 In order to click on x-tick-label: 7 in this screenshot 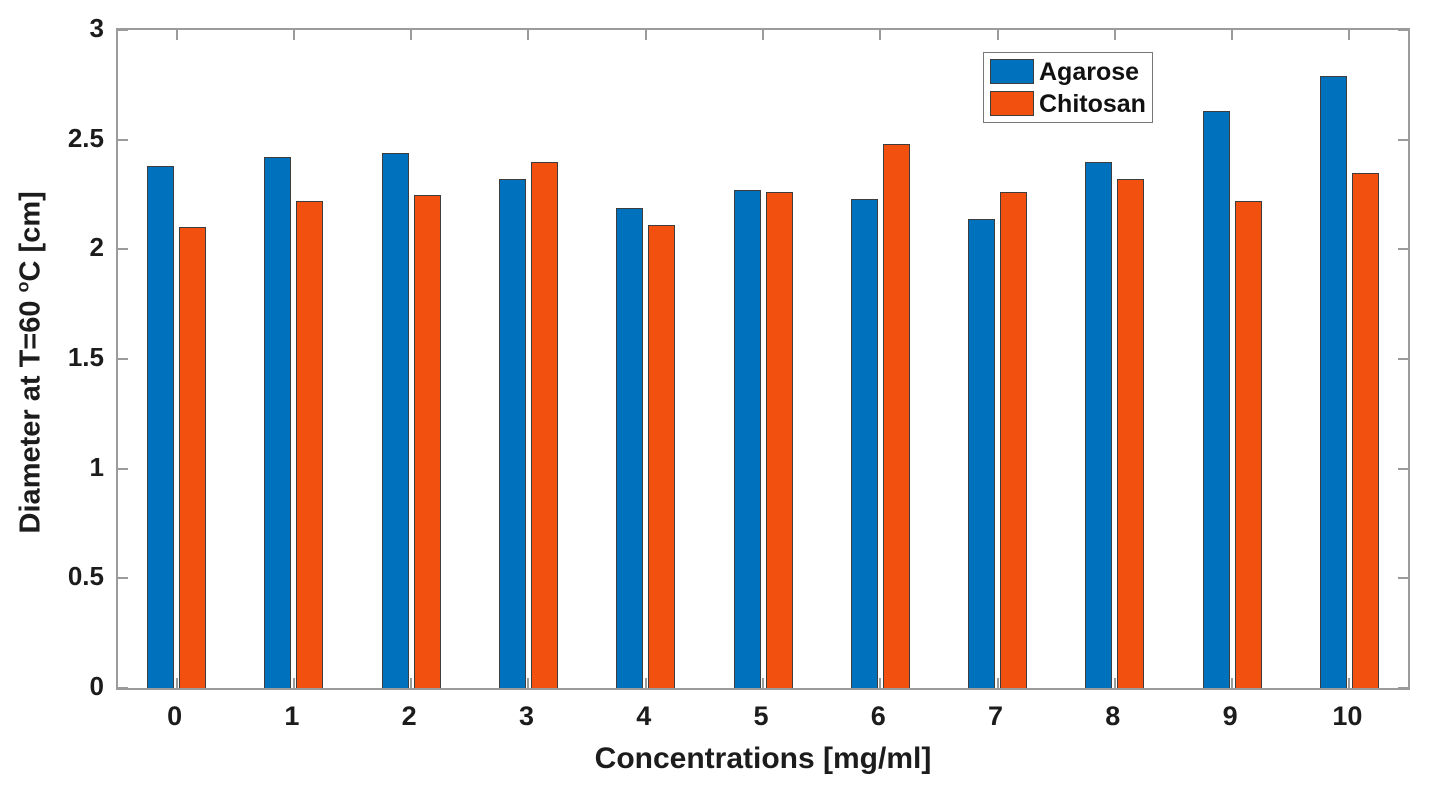, I will do `click(996, 716)`.